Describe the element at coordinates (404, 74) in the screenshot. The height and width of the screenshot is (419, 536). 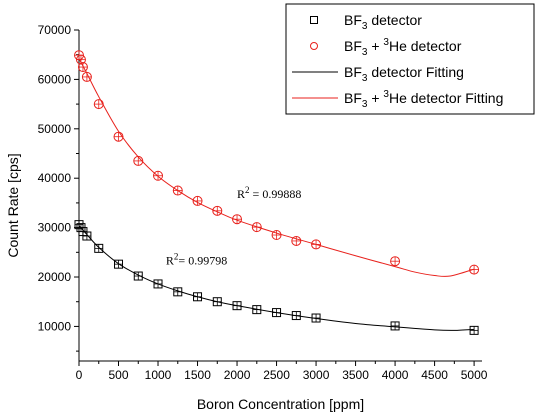
I see `legend-label: BF3 detector Fitting` at that location.